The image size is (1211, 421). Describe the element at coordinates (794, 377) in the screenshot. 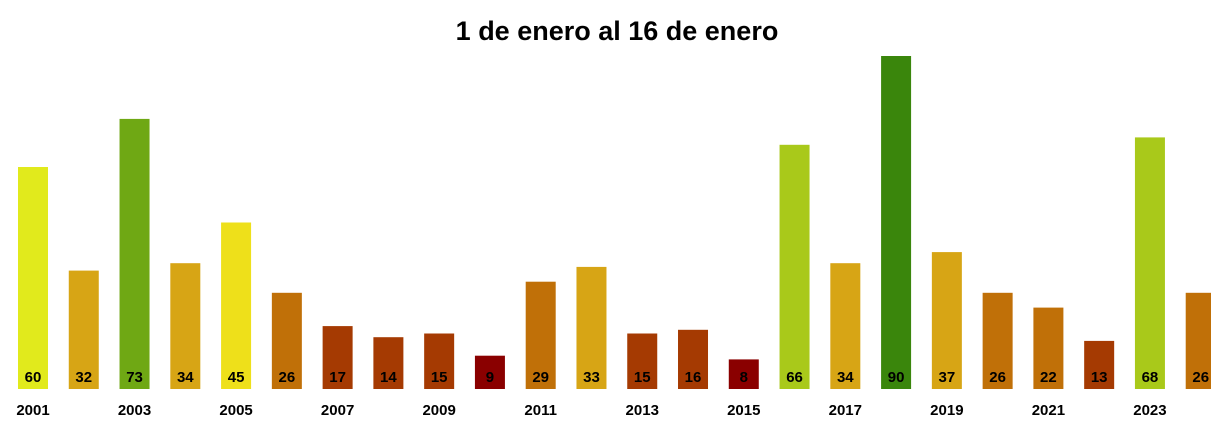

I see `value-label: 66` at that location.